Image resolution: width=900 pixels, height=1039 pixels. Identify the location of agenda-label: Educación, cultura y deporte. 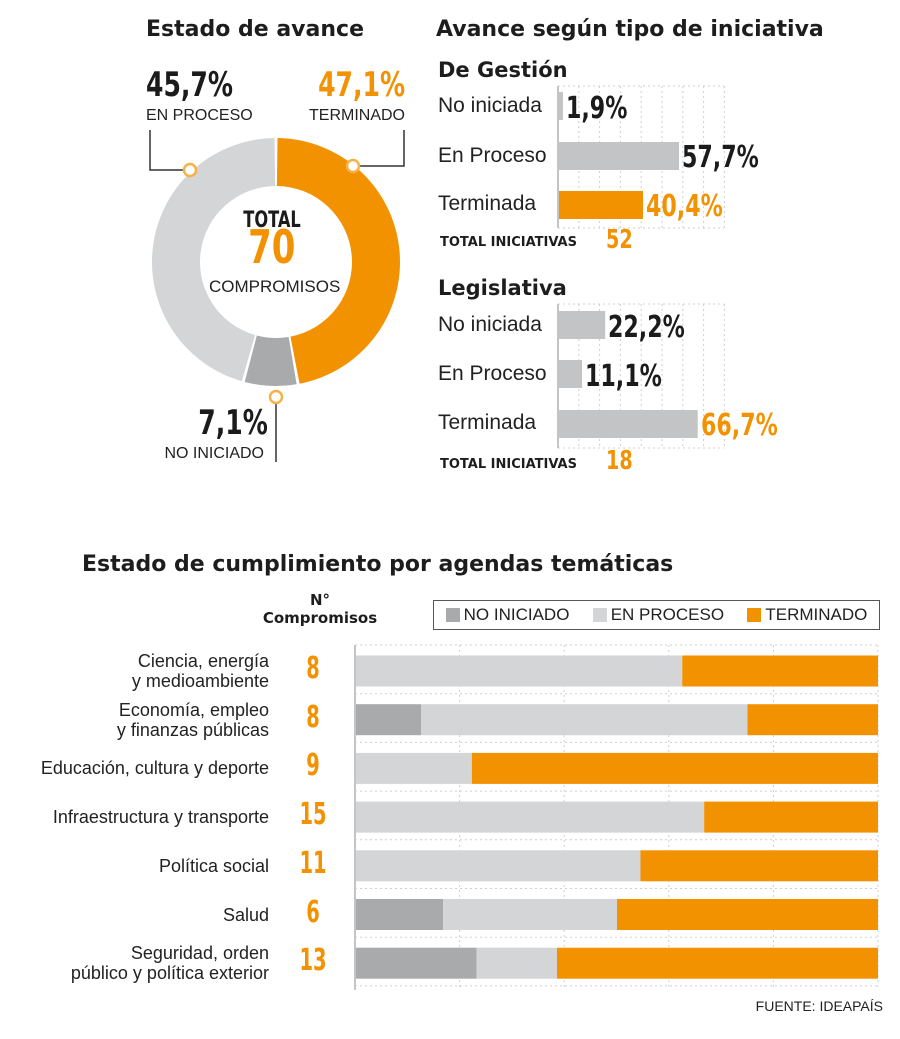
(155, 768).